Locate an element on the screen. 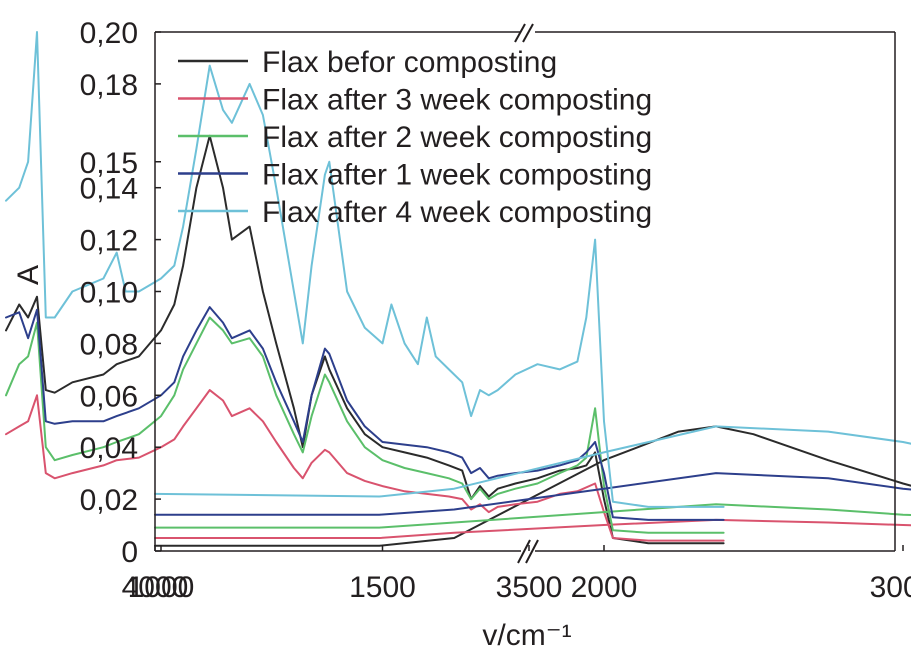 The height and width of the screenshot is (671, 911). axis-break-gap-top is located at coordinates (528, 26).